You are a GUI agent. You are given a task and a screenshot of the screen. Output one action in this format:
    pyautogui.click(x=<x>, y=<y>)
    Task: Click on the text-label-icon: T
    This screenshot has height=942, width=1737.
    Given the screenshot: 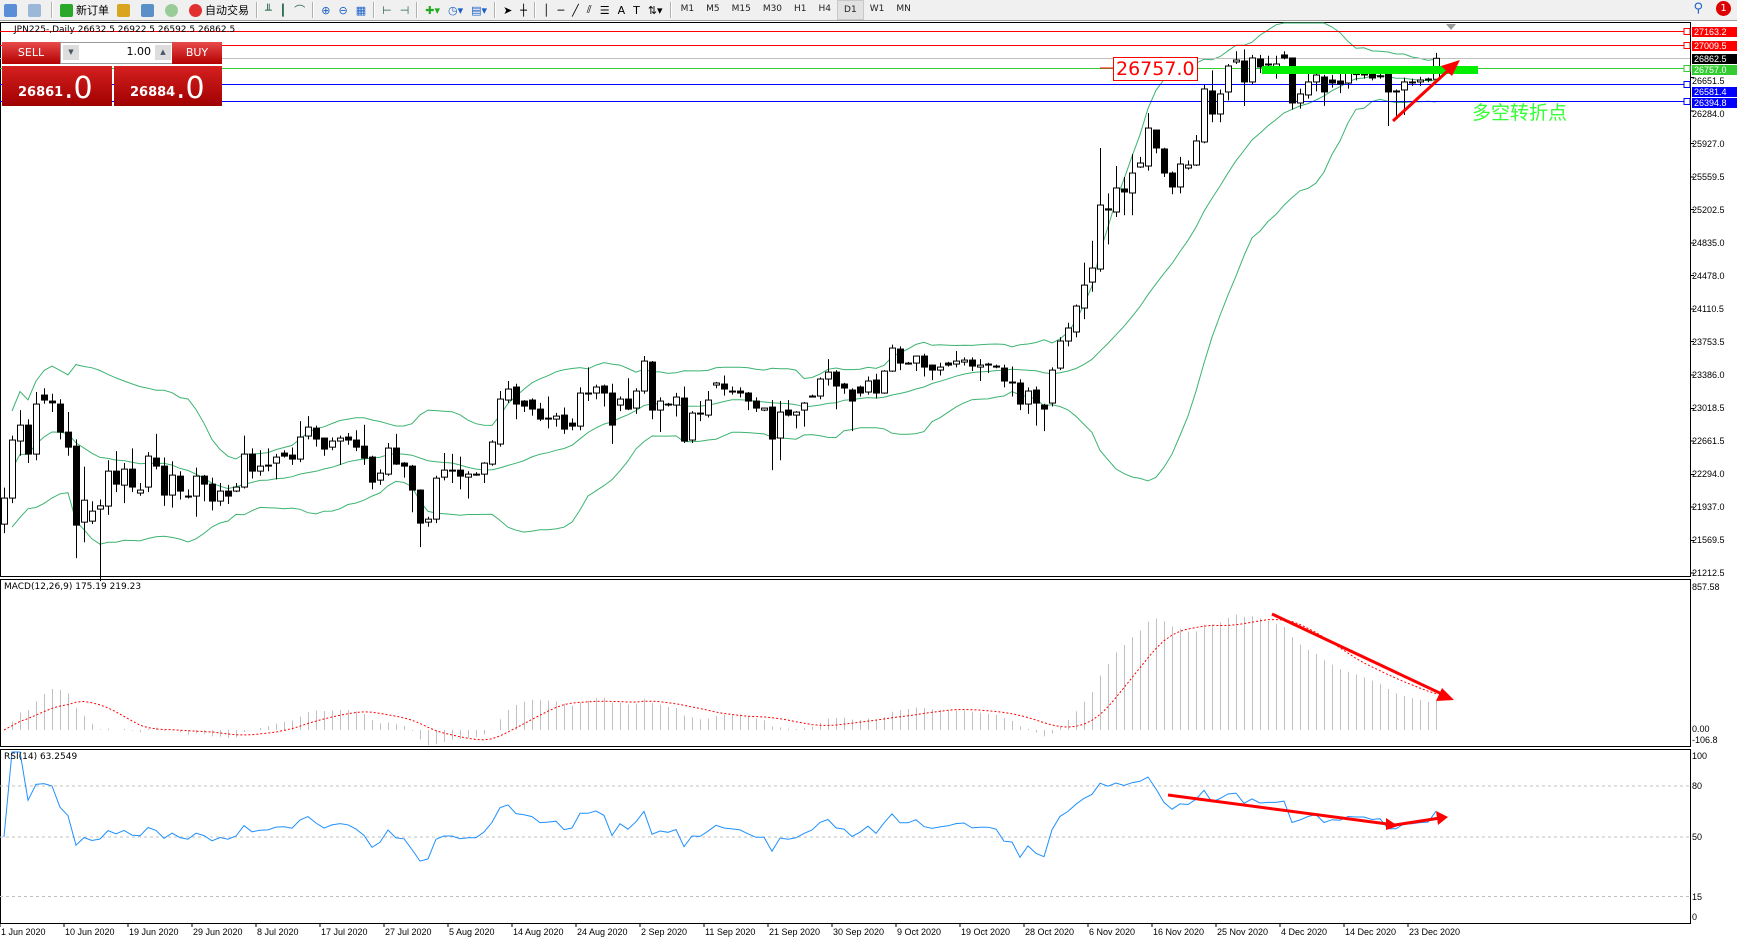 What is the action you would take?
    pyautogui.click(x=636, y=10)
    